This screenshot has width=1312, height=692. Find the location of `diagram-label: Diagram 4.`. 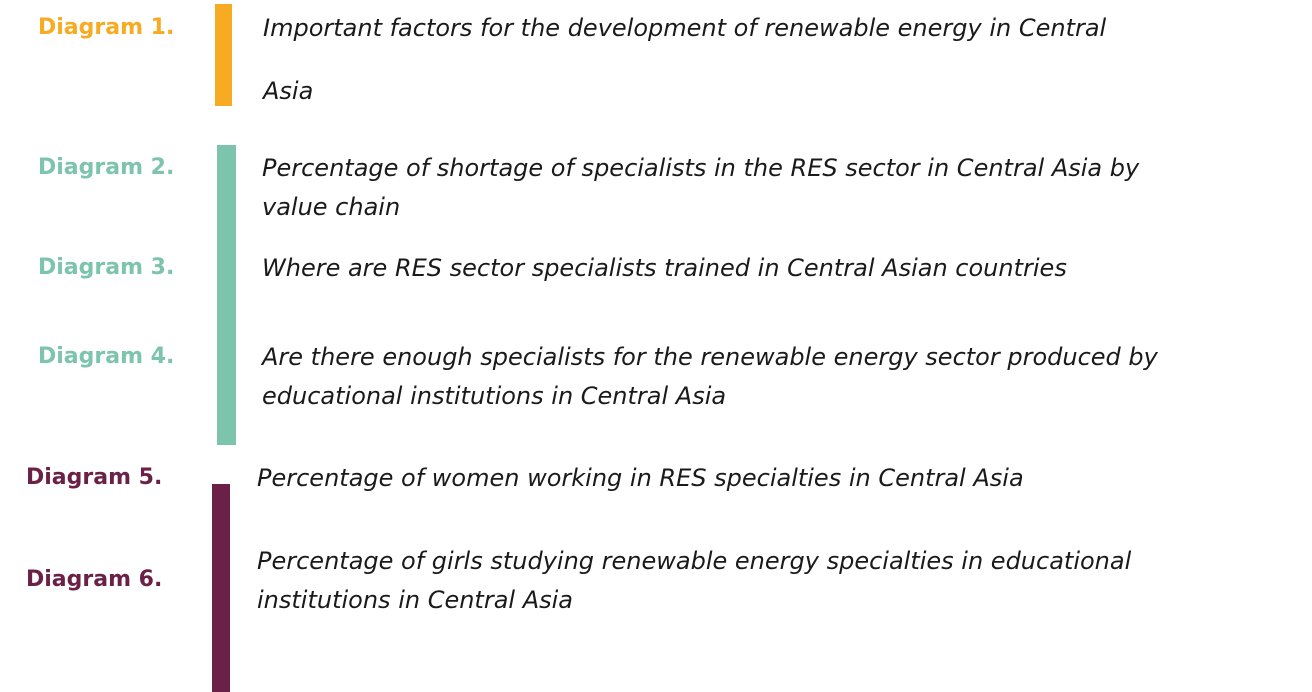

diagram-label: Diagram 4. is located at coordinates (106, 356).